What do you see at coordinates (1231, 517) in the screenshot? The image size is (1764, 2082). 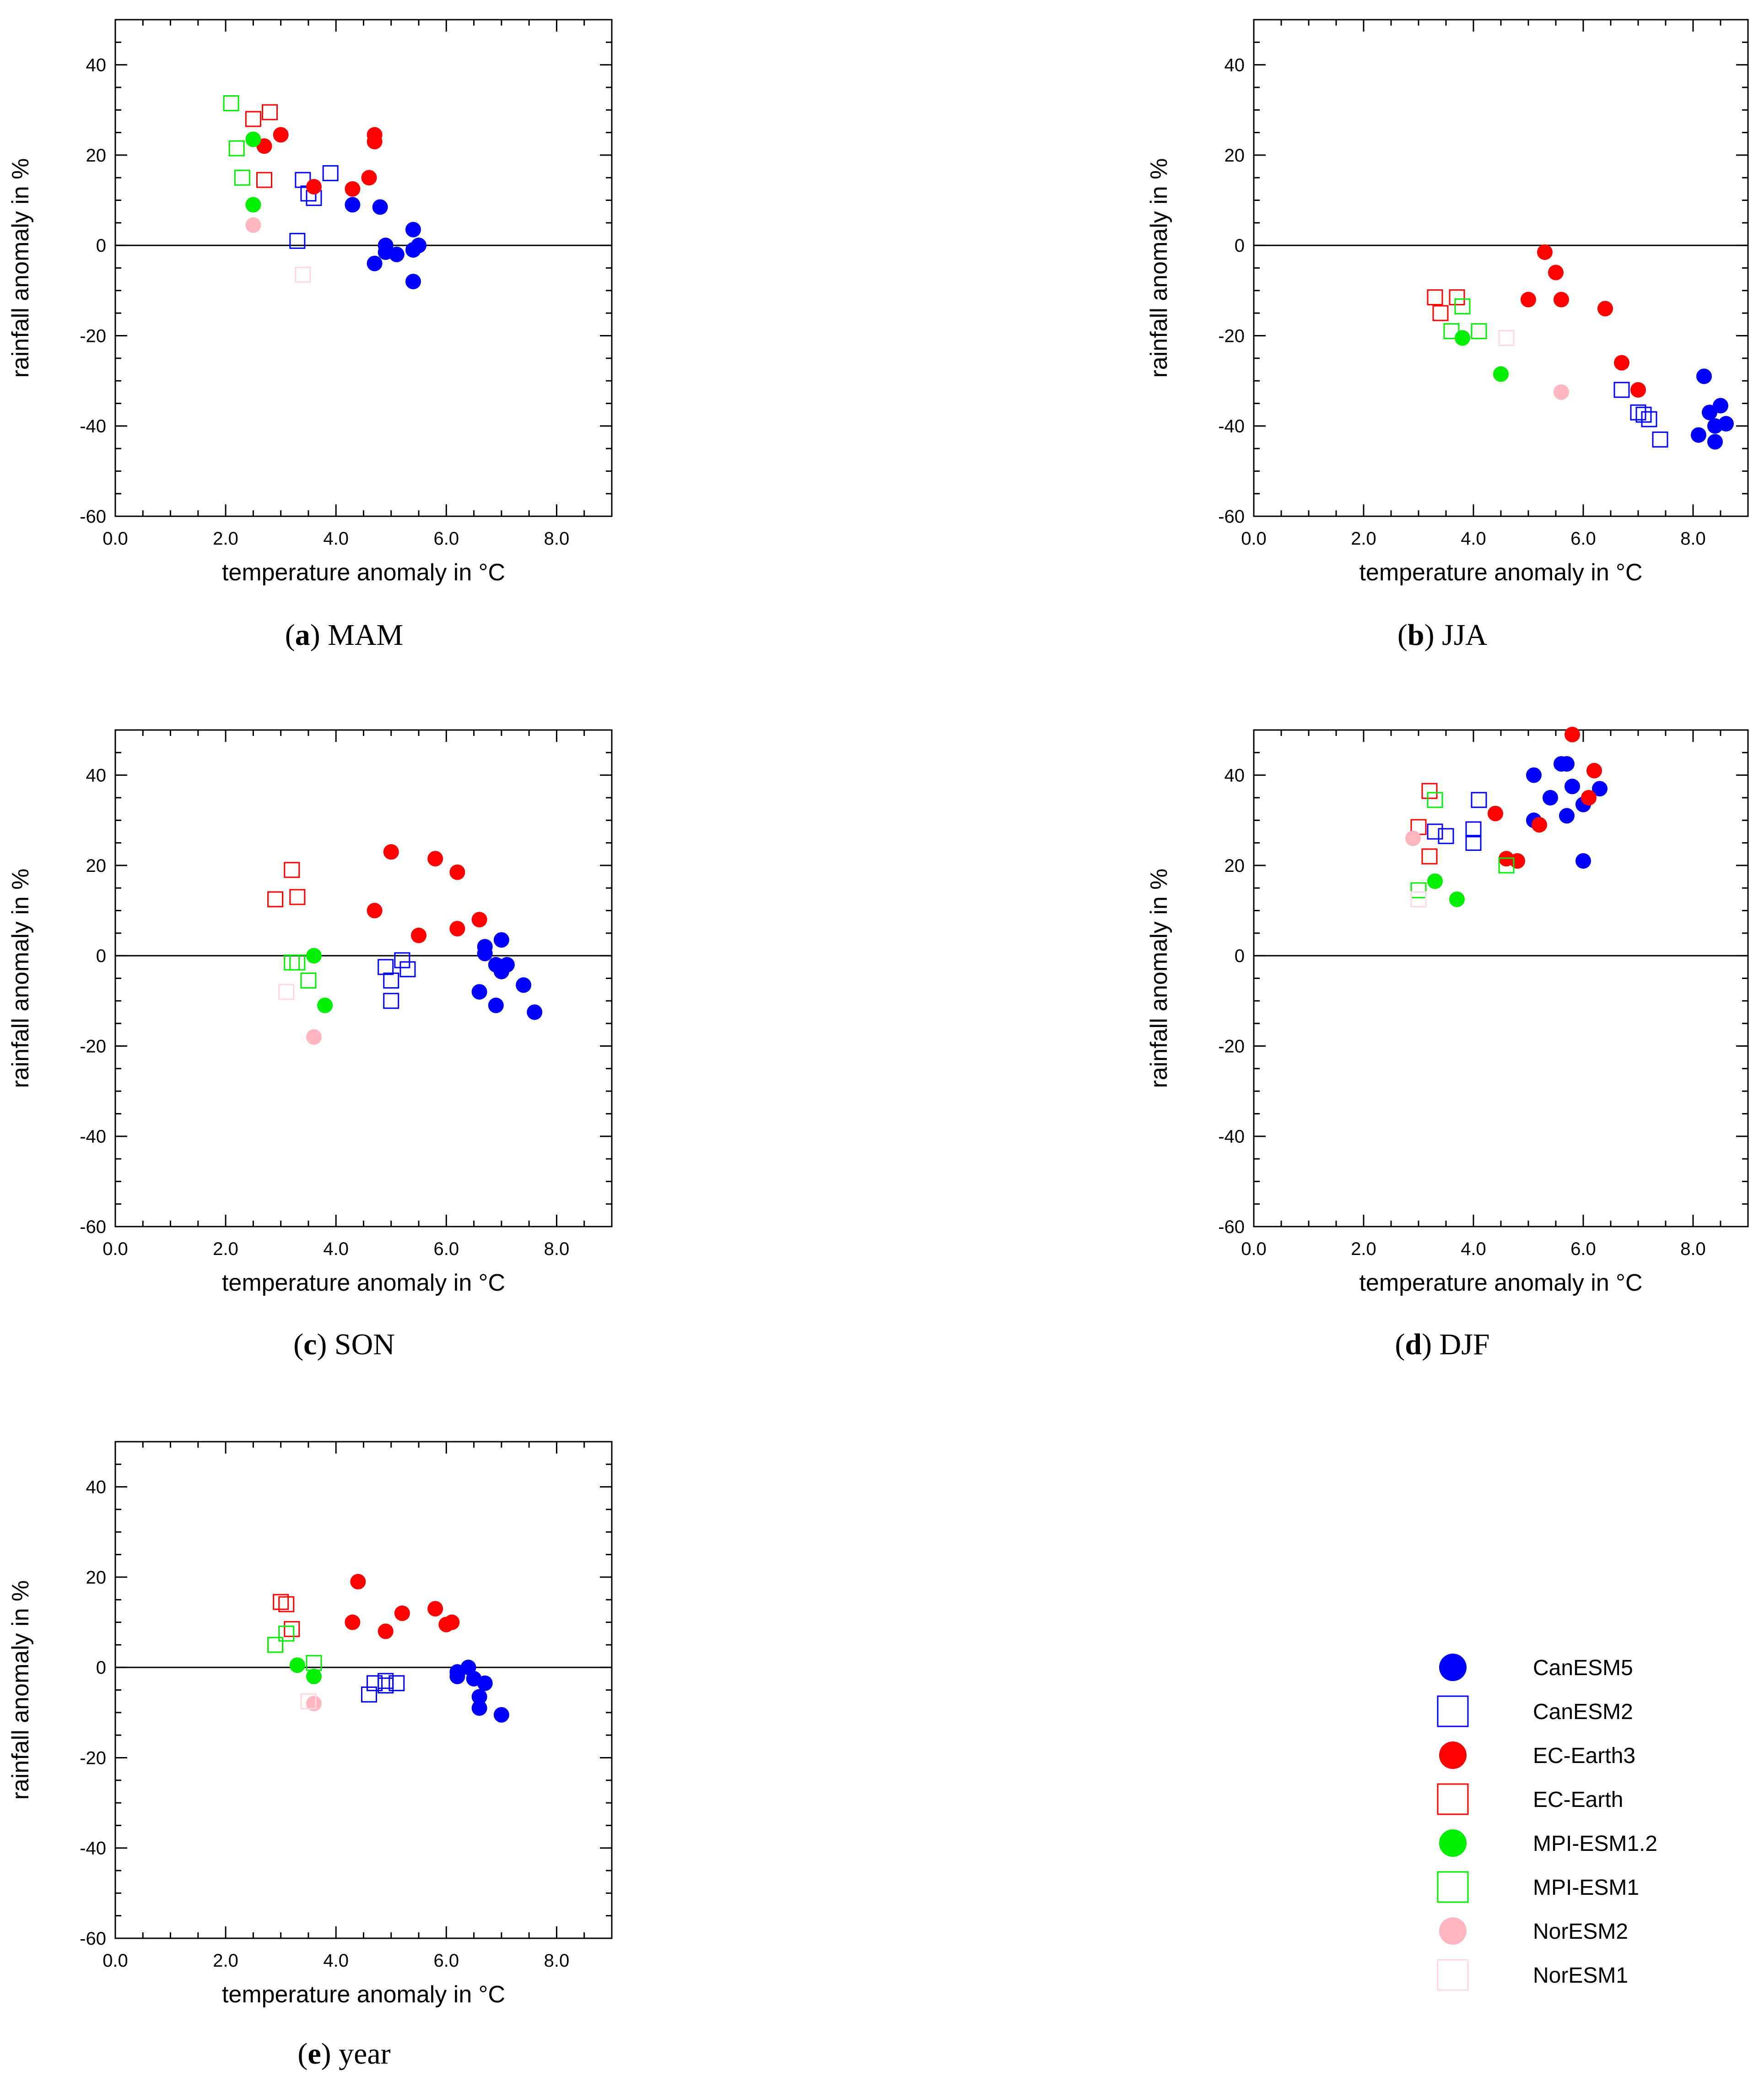 I see `y-tick-label: -60` at bounding box center [1231, 517].